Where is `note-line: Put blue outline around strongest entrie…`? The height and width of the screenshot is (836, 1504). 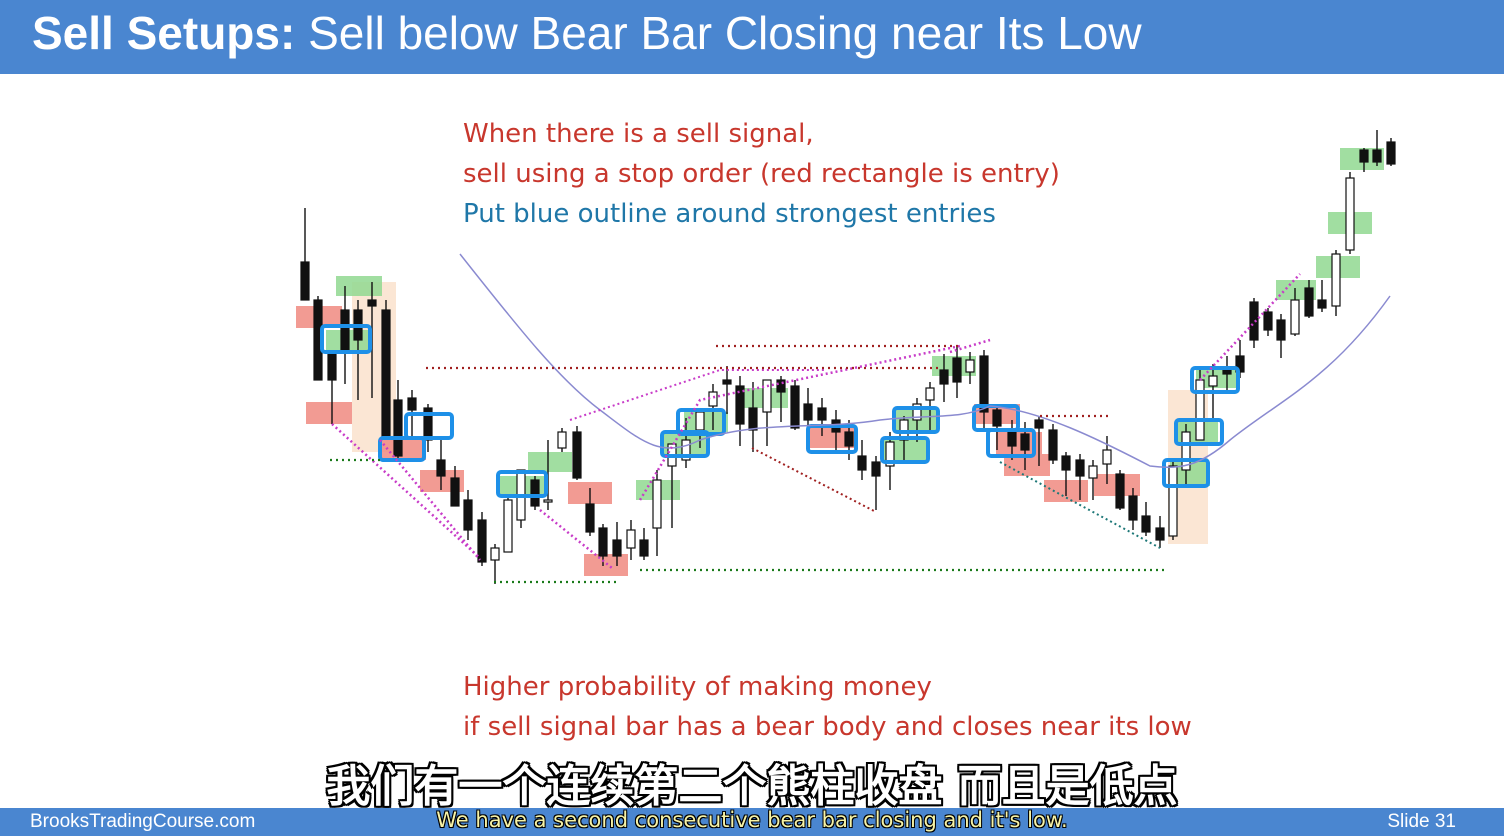 note-line: Put blue outline around strongest entrie… is located at coordinates (729, 214).